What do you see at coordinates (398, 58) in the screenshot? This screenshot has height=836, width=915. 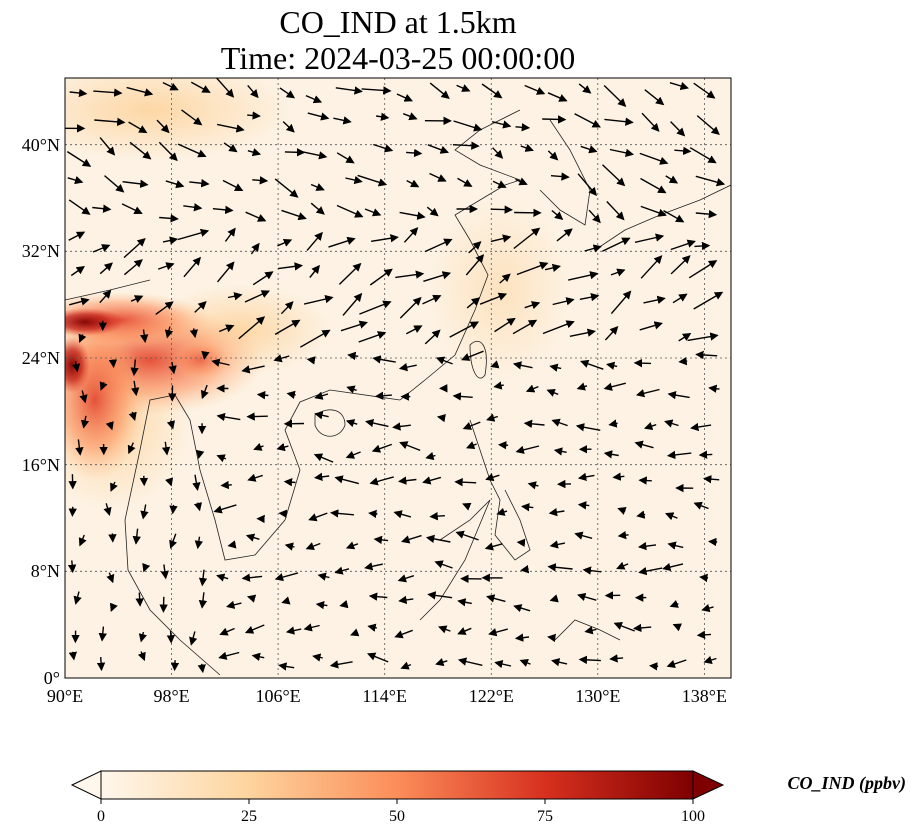 I see `map-subtitle: Time: 2024-03-25 00:00:00` at bounding box center [398, 58].